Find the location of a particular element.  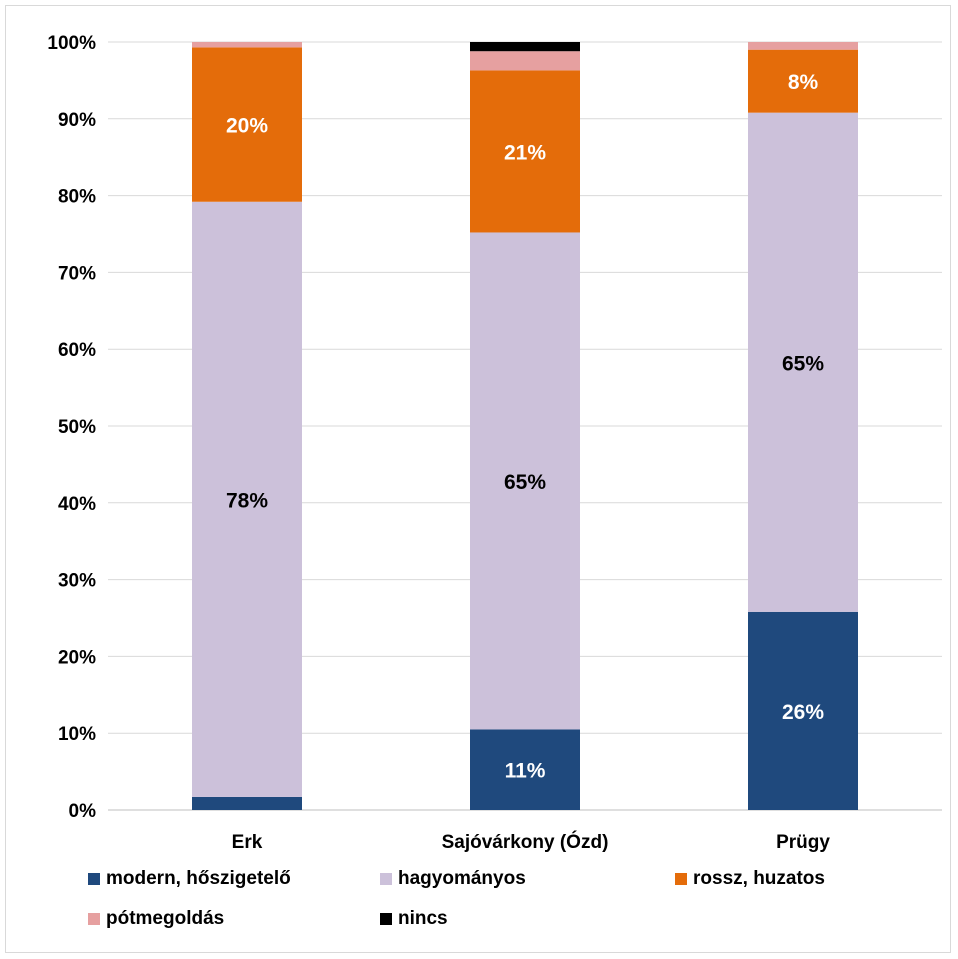

x-axis: Erk Sajóvárkony (Ózd) Prügy is located at coordinates (531, 842).